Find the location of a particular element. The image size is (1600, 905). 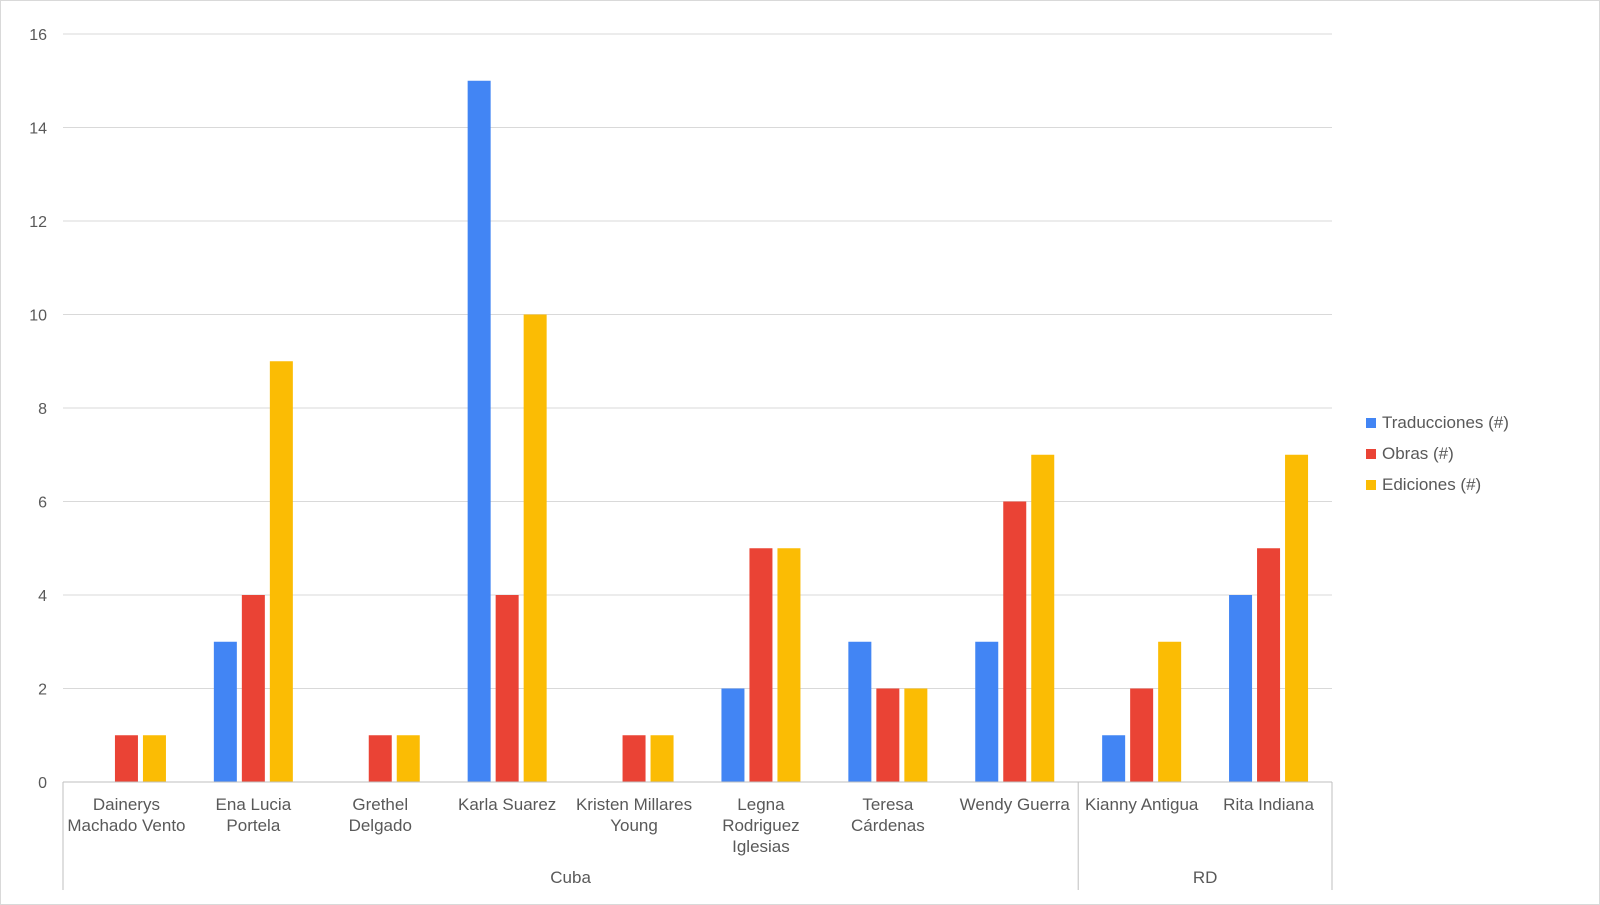

x-tick-label: Kianny Antigua is located at coordinates (1142, 804).